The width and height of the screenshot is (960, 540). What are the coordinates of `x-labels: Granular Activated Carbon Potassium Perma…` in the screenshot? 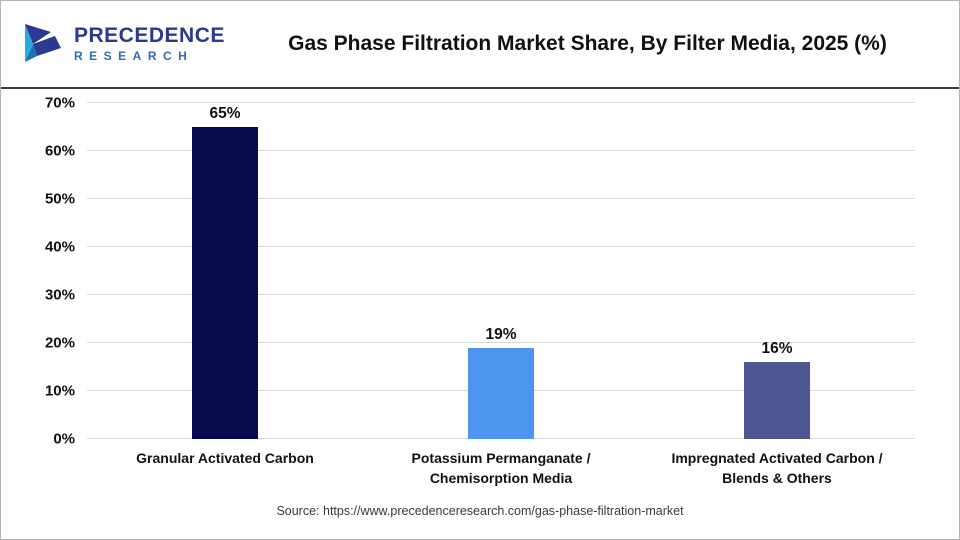 It's located at (501, 463).